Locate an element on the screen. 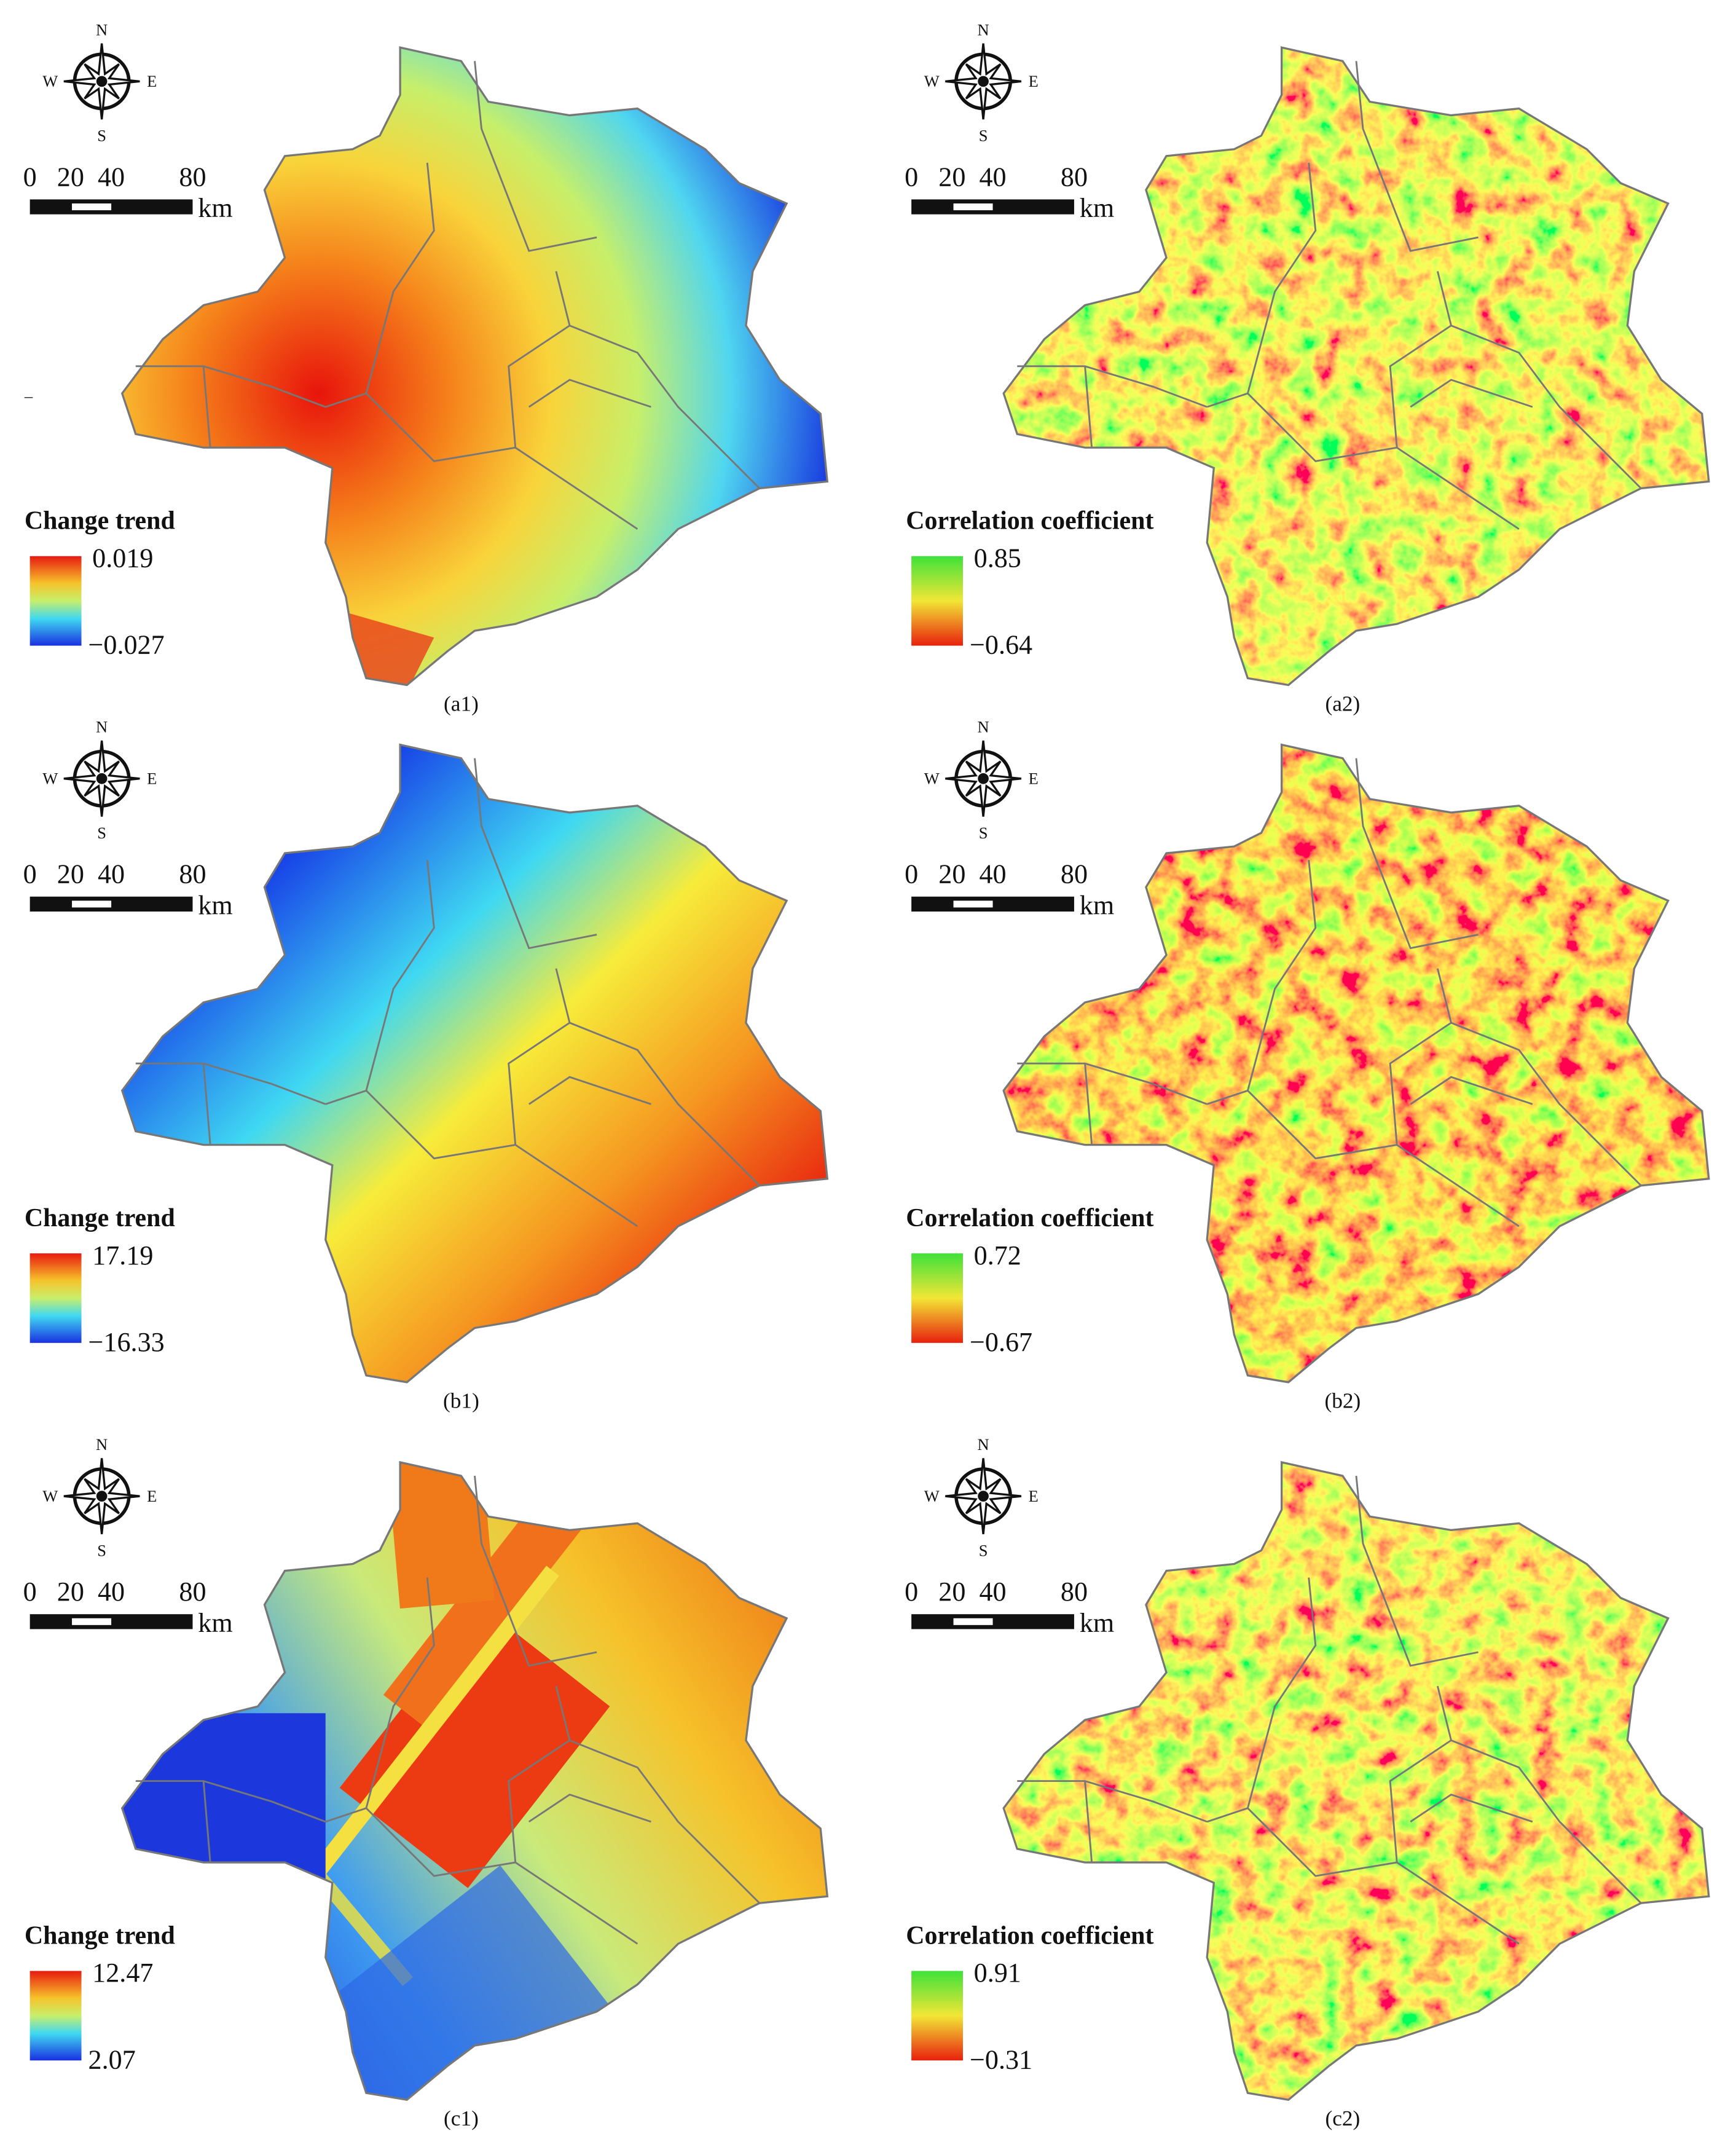 Image resolution: width=1736 pixels, height=2131 pixels. stray-mark: – is located at coordinates (28, 396).